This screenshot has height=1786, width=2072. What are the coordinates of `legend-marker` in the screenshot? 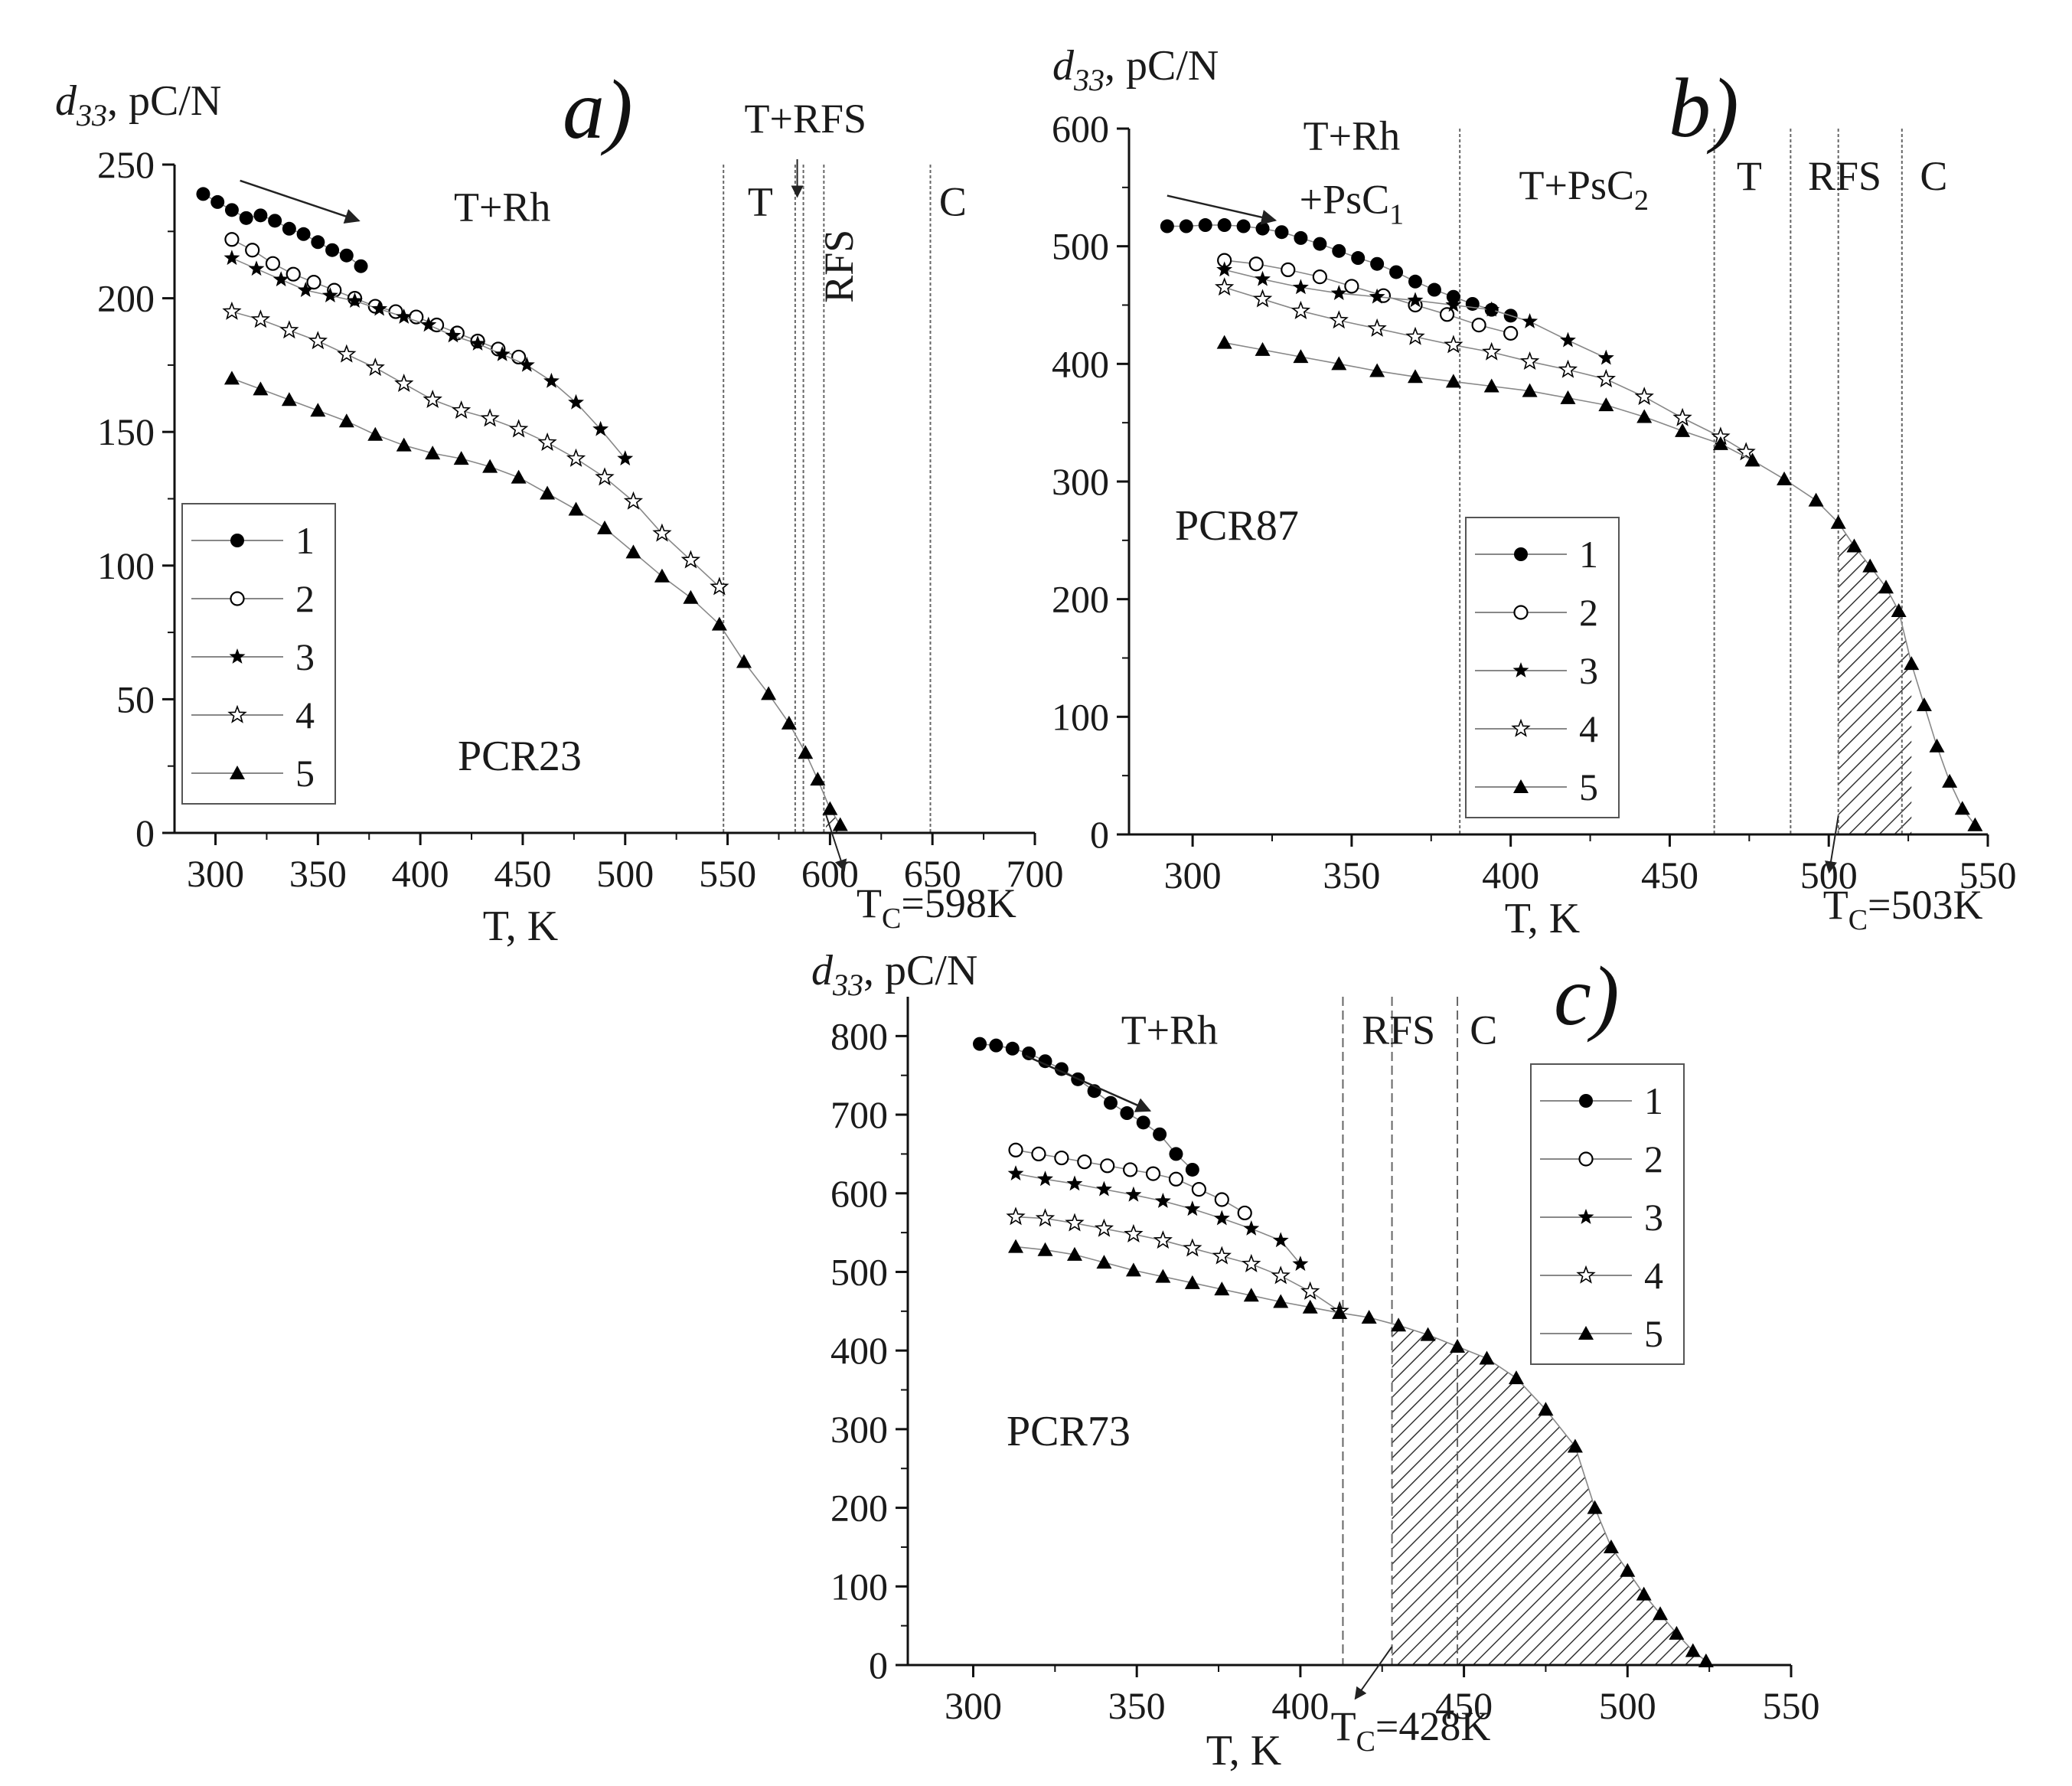 It's located at (1586, 1274).